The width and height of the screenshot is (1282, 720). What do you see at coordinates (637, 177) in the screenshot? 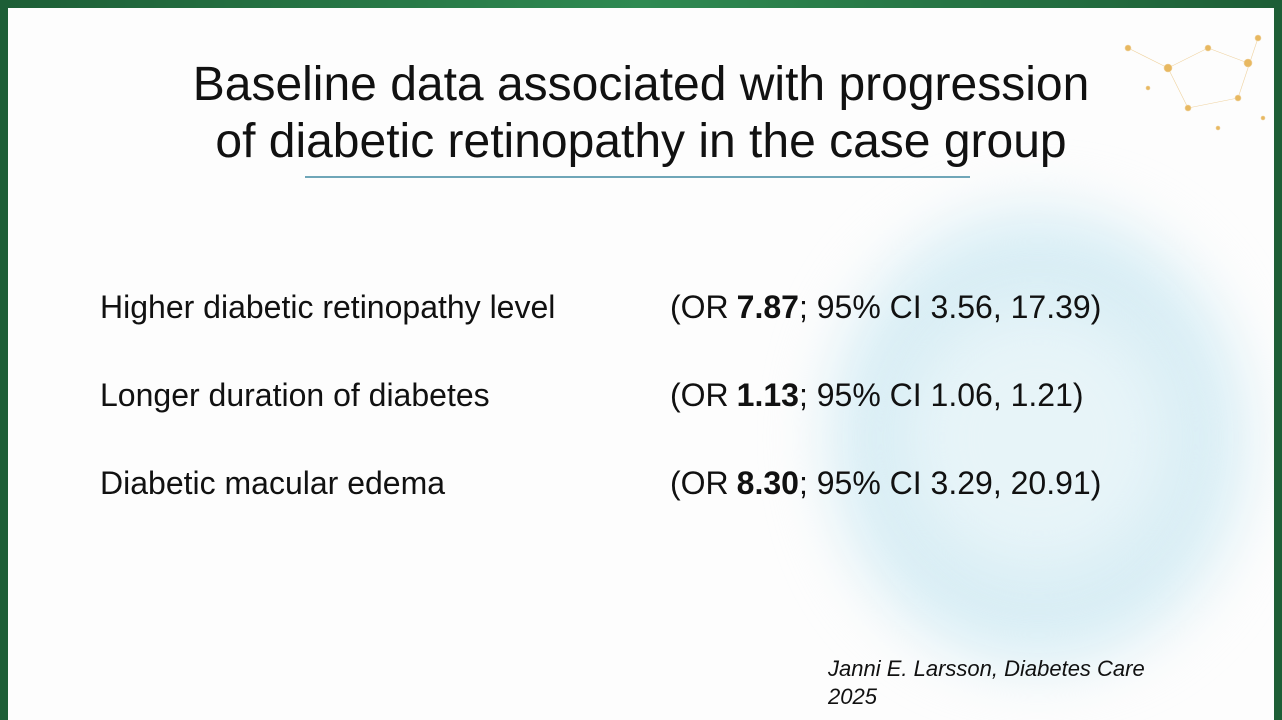
I see `title-underline` at bounding box center [637, 177].